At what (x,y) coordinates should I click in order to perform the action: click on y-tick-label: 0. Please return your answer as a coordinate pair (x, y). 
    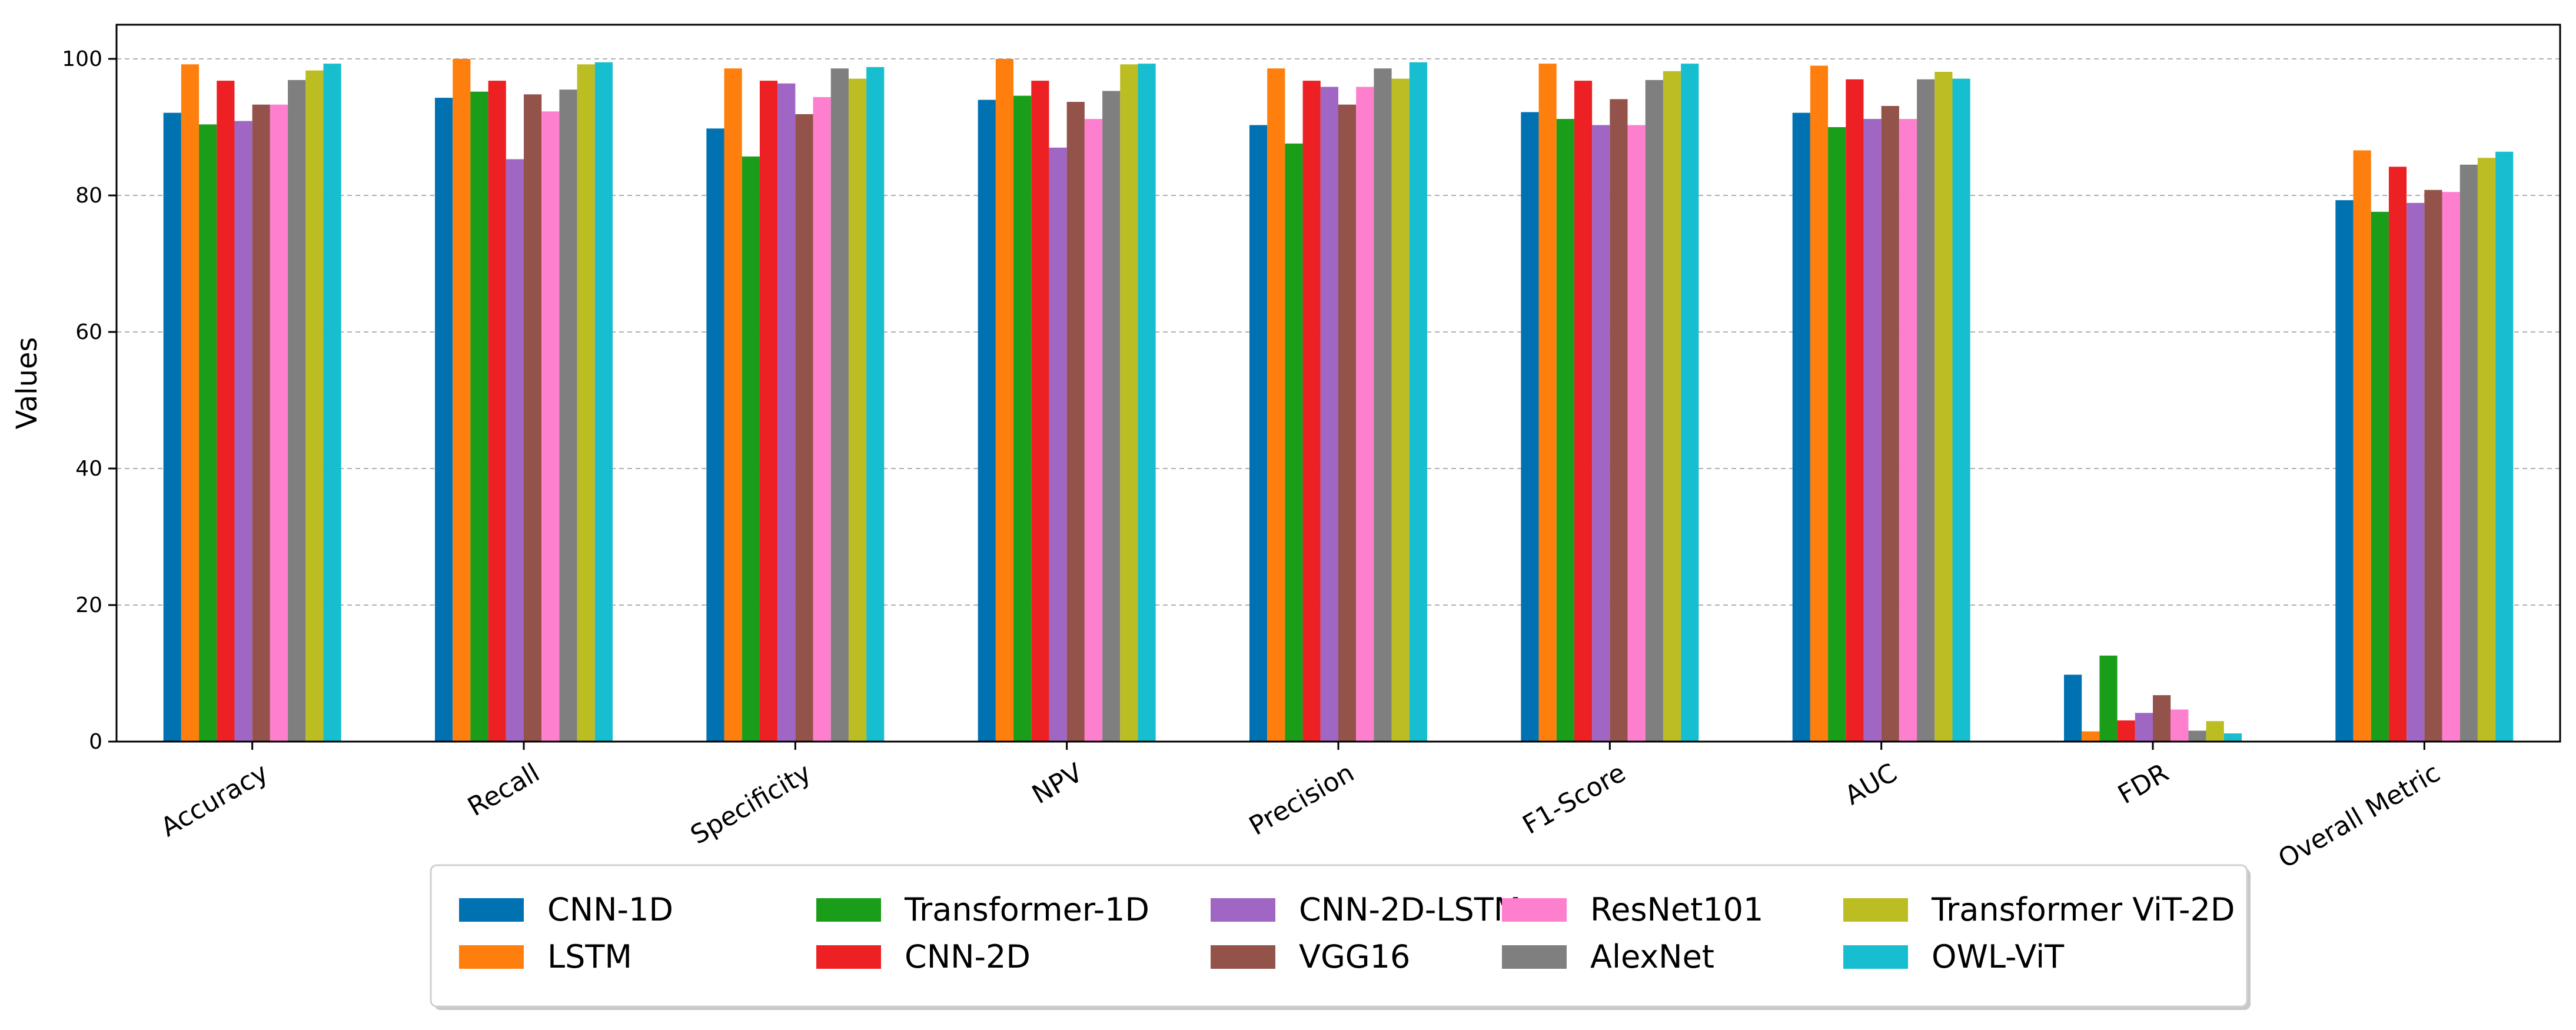
    Looking at the image, I should click on (95, 742).